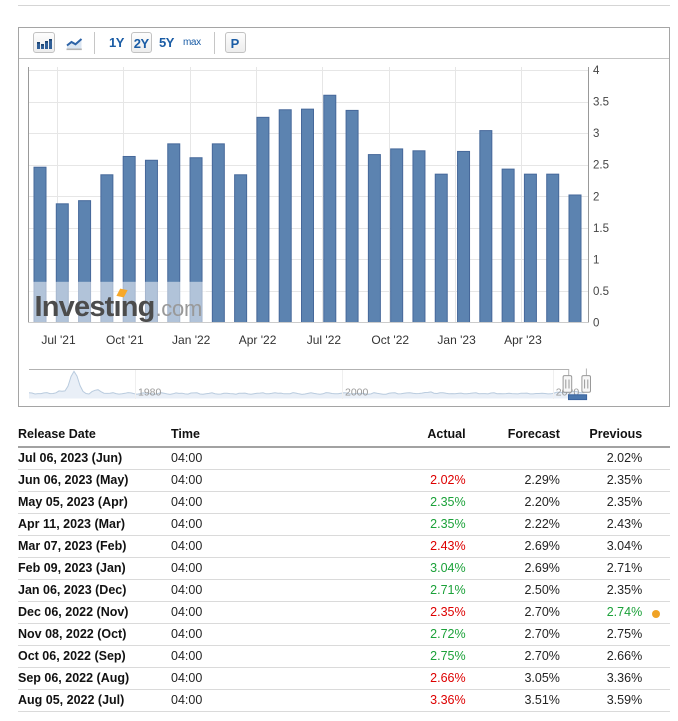 Image resolution: width=678 pixels, height=721 pixels. I want to click on svg-text: 3, so click(596, 134).